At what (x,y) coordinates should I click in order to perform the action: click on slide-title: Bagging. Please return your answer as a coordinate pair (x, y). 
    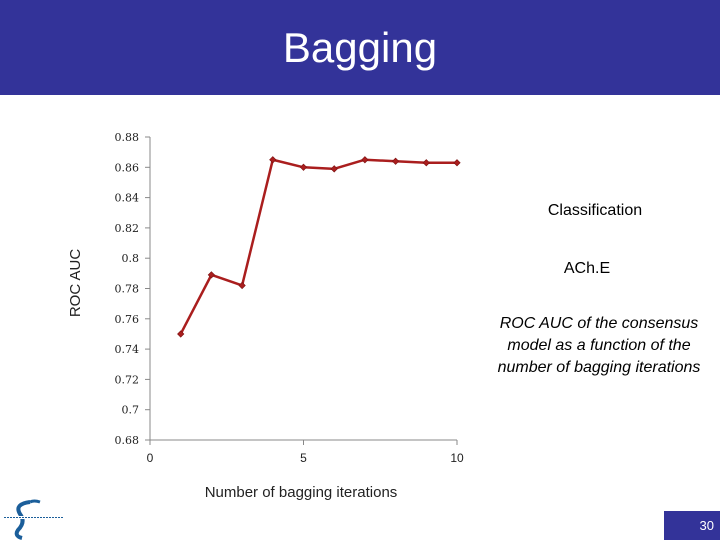
    Looking at the image, I should click on (360, 47).